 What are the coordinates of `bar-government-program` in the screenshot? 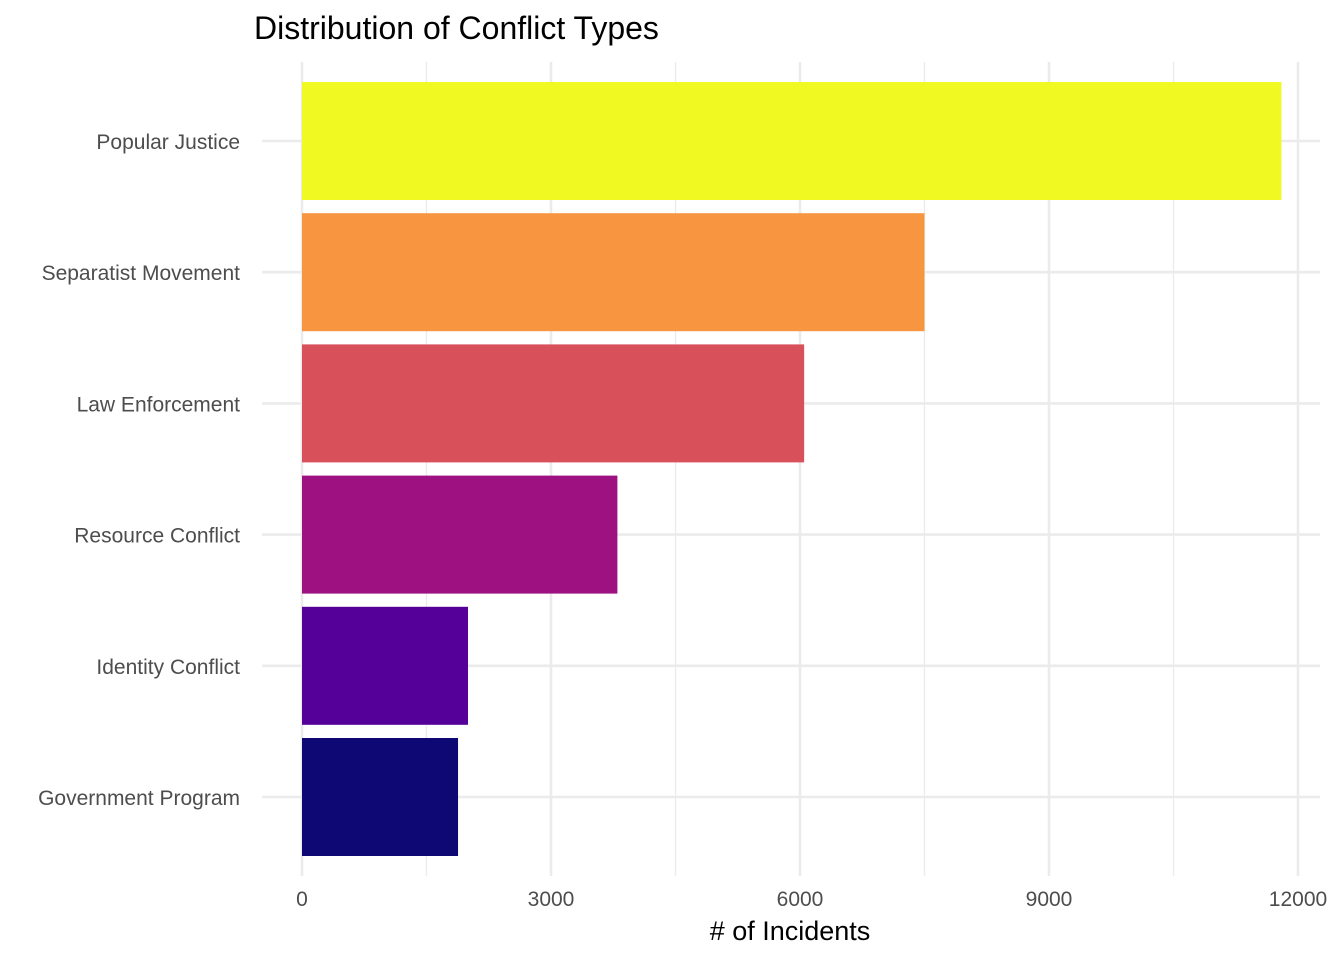 It's located at (380, 797).